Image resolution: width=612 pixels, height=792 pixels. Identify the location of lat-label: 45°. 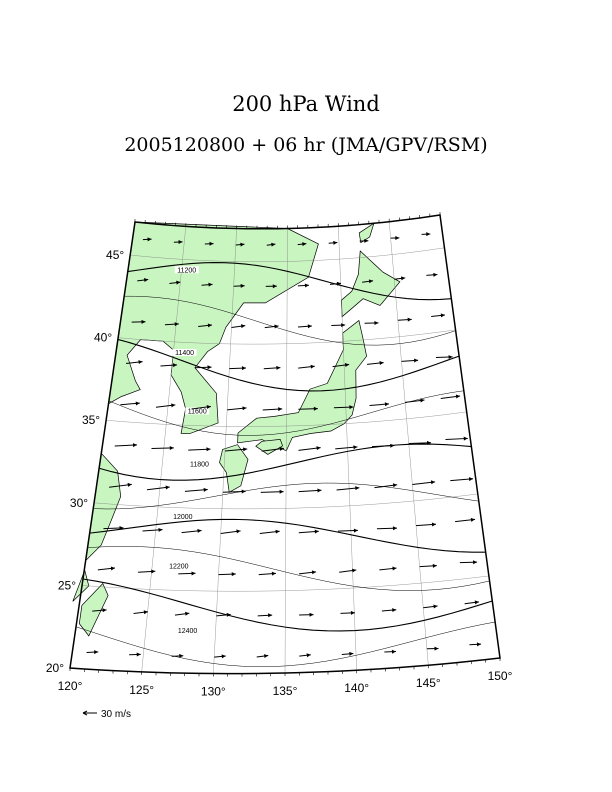
(115, 255).